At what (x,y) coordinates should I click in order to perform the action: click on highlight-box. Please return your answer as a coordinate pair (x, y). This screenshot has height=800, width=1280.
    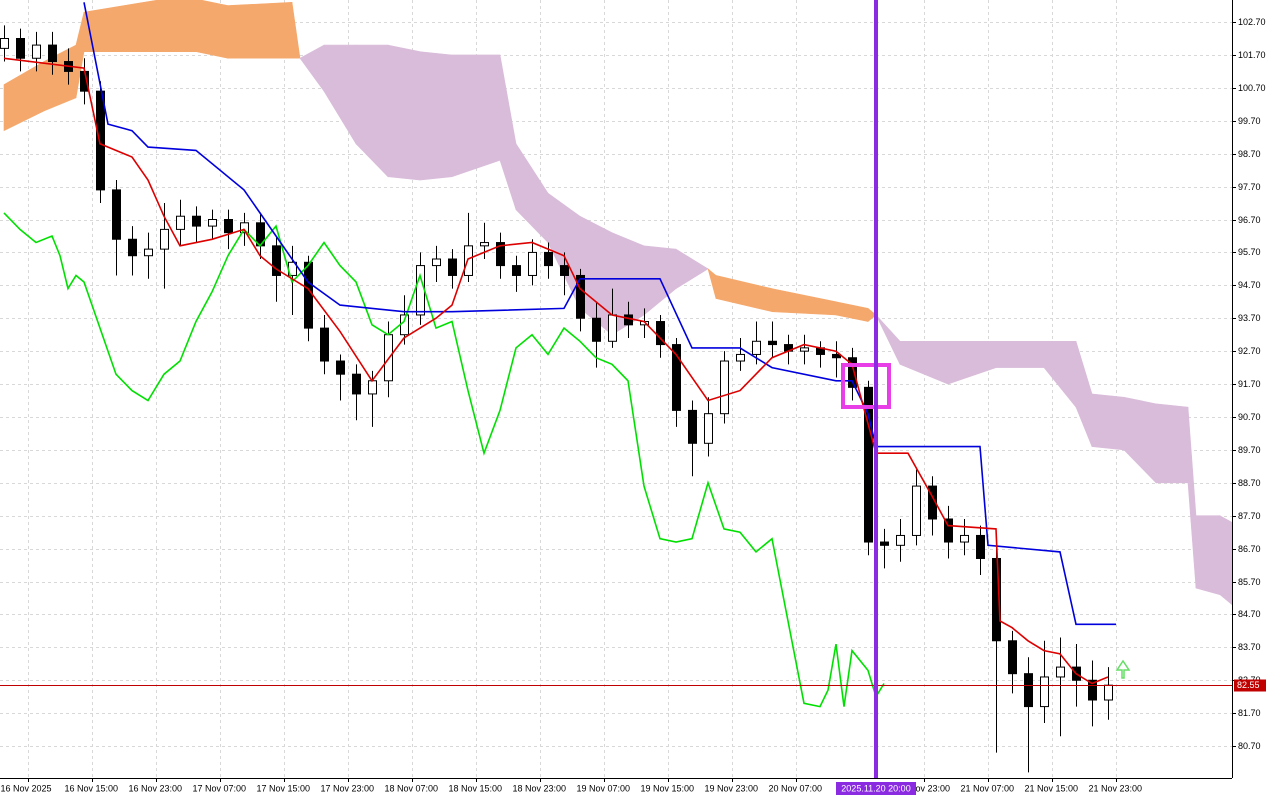
    Looking at the image, I should click on (866, 386).